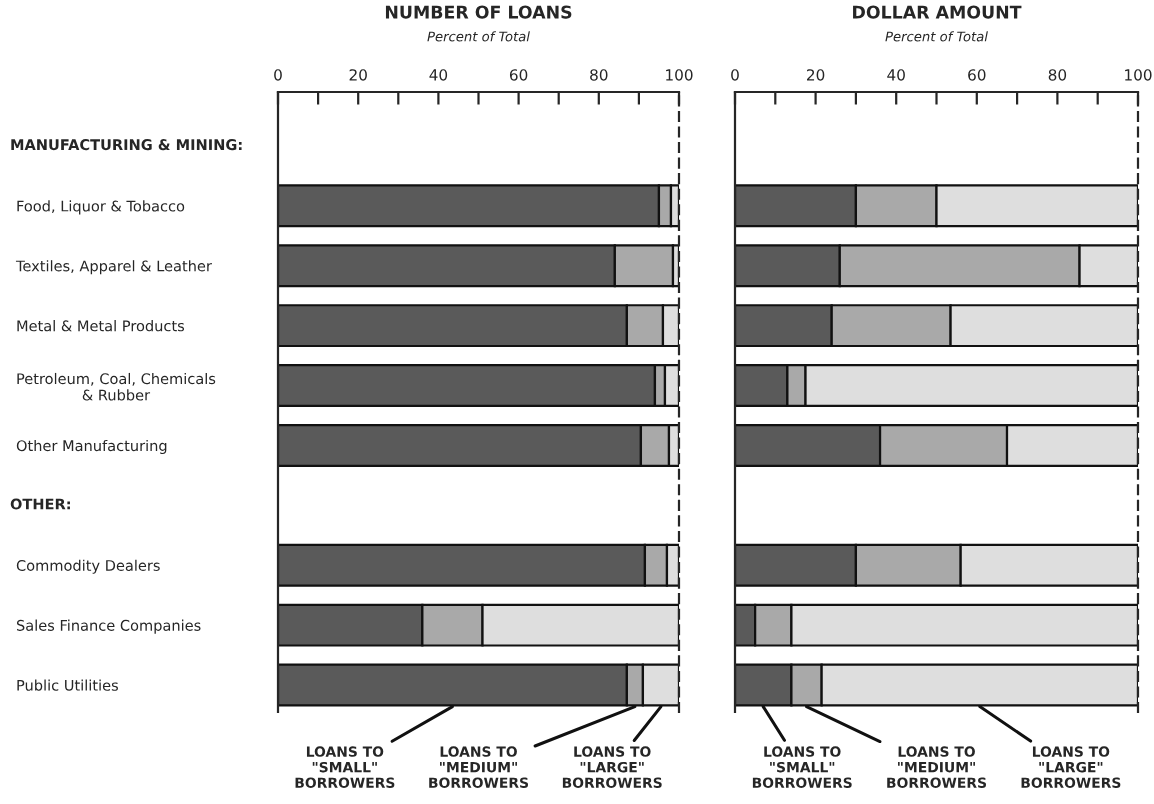  Describe the element at coordinates (116, 386) in the screenshot. I see `y-tick-label: Petroleum, Coal, Chemicals & Rubber` at that location.